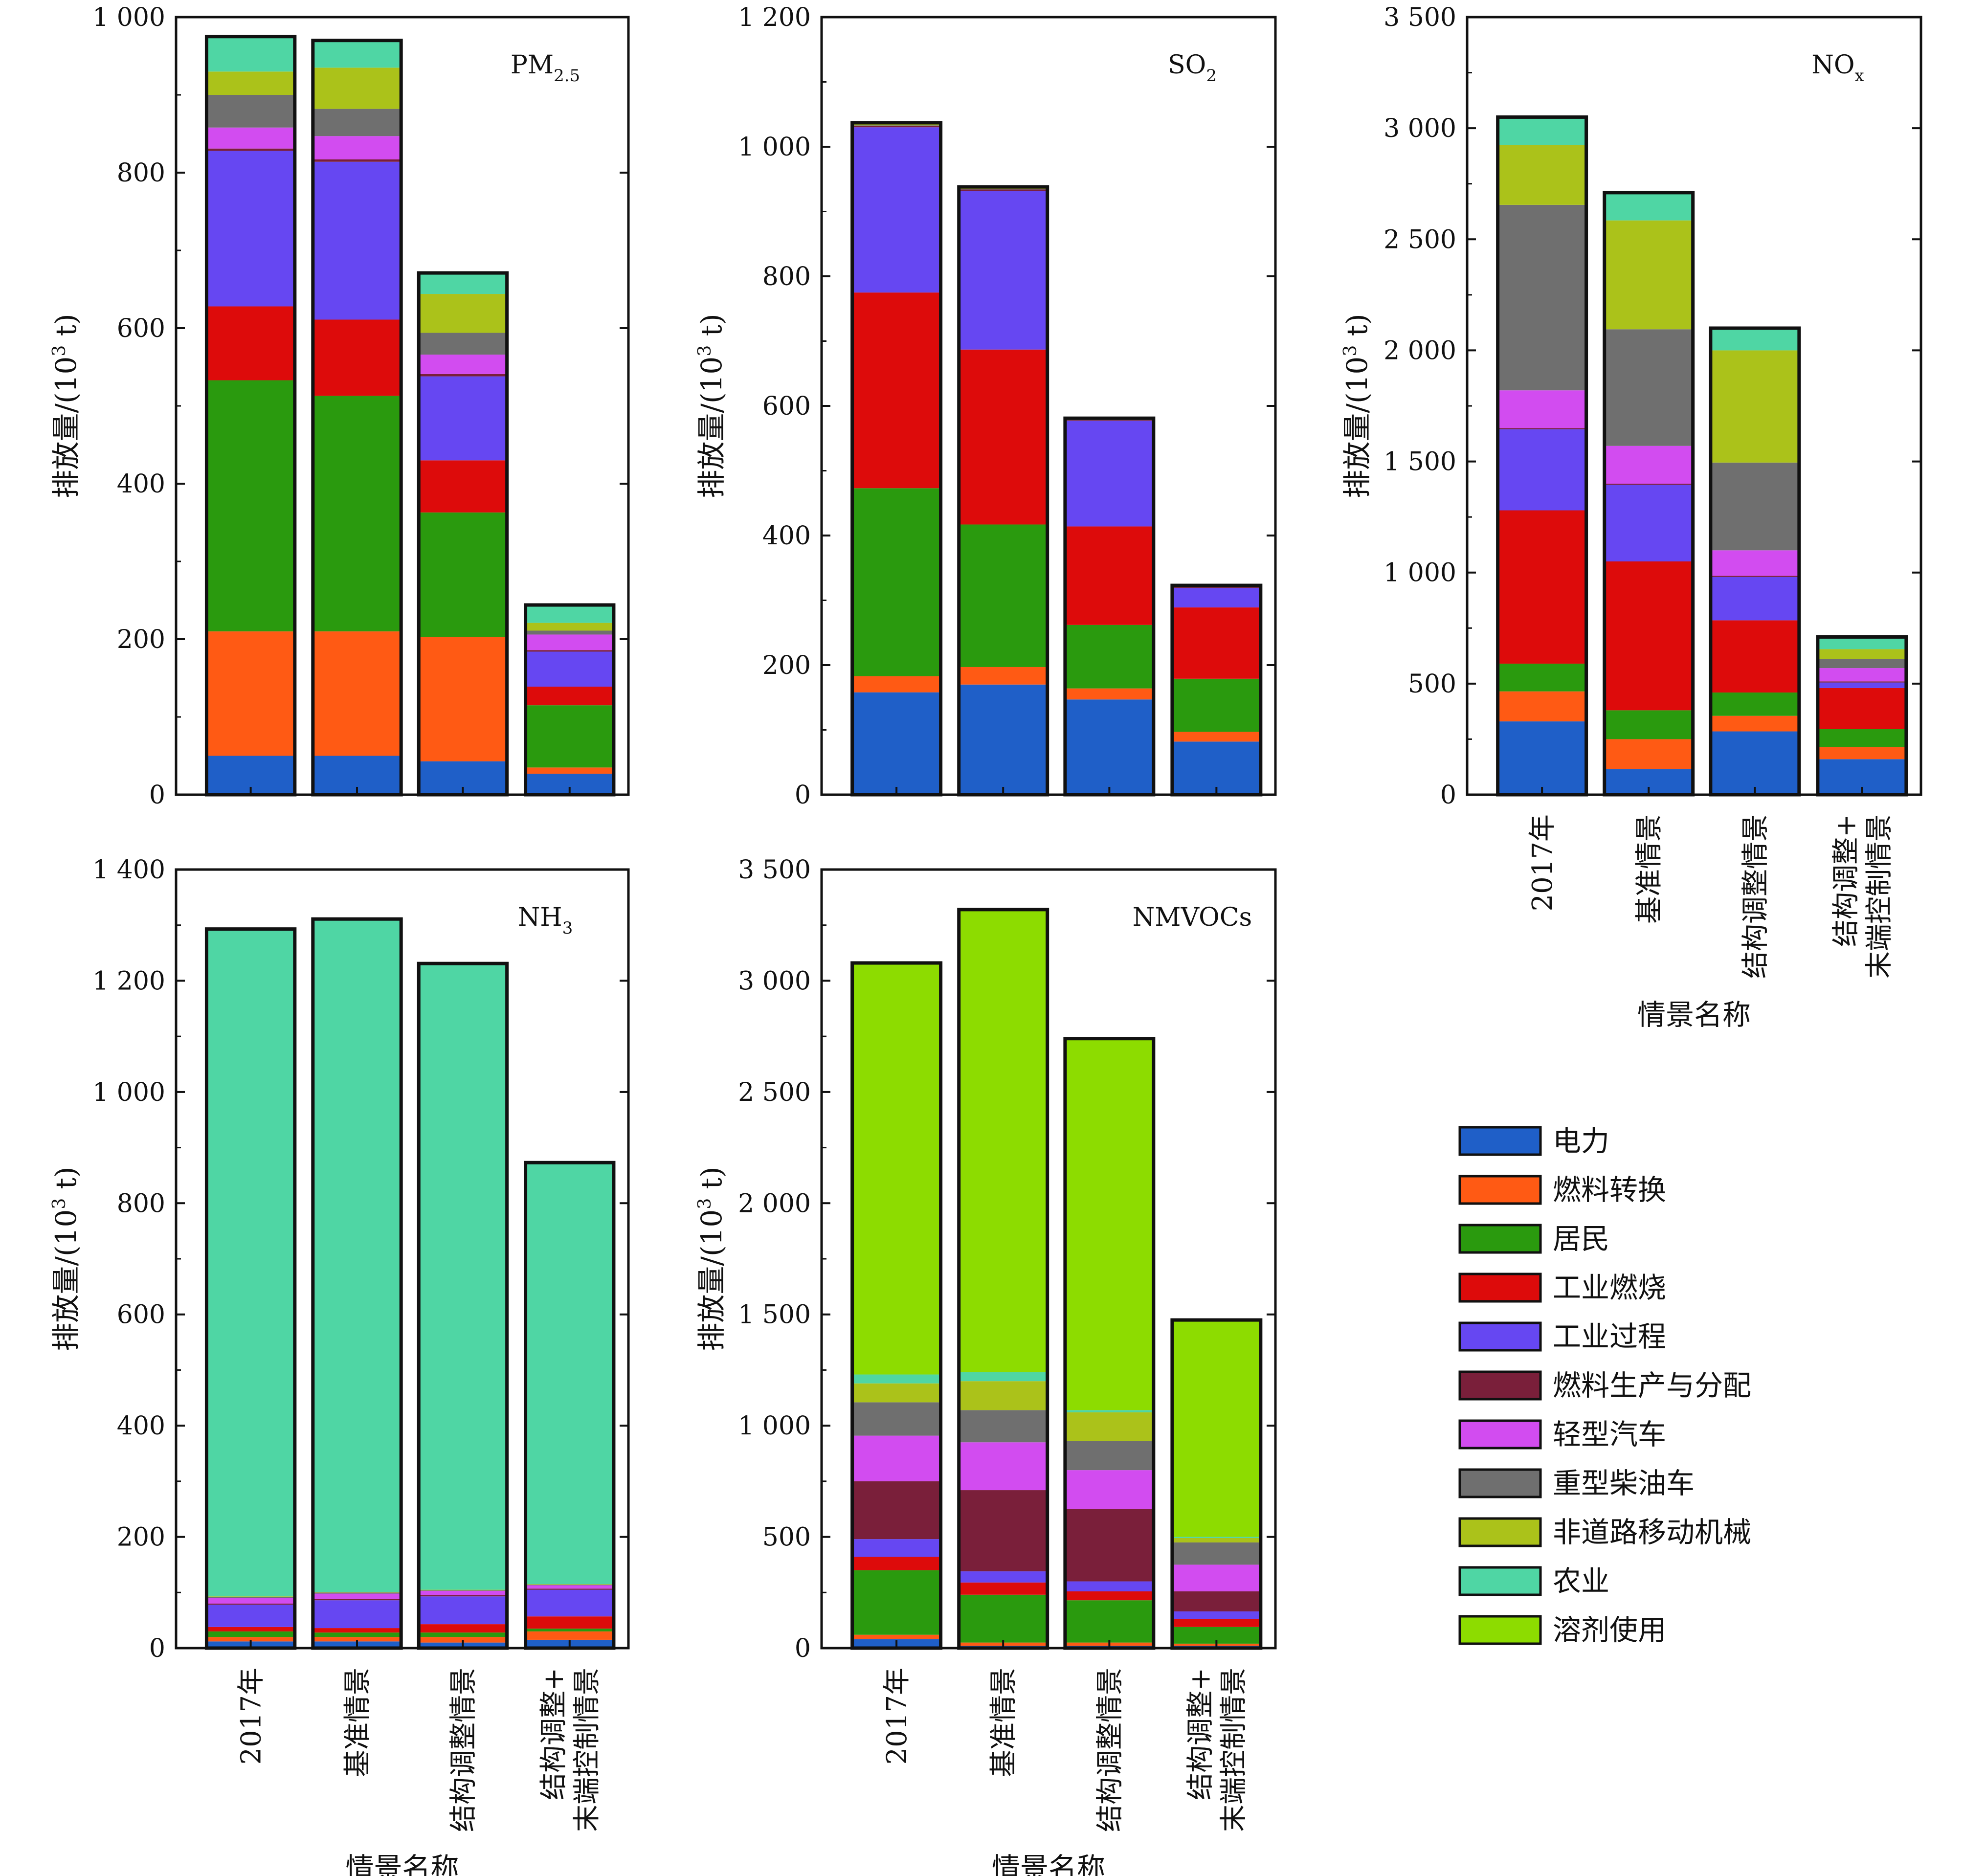 This screenshot has height=1876, width=1964. I want to click on y-tick-label: 1 200, so click(775, 17).